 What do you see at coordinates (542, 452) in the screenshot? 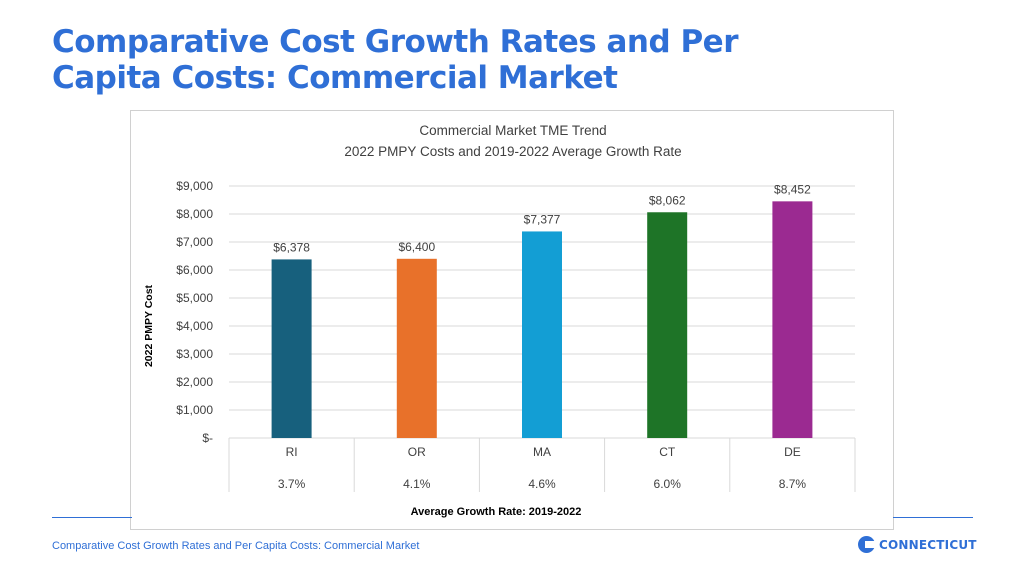
I see `x-tick-label: MA` at bounding box center [542, 452].